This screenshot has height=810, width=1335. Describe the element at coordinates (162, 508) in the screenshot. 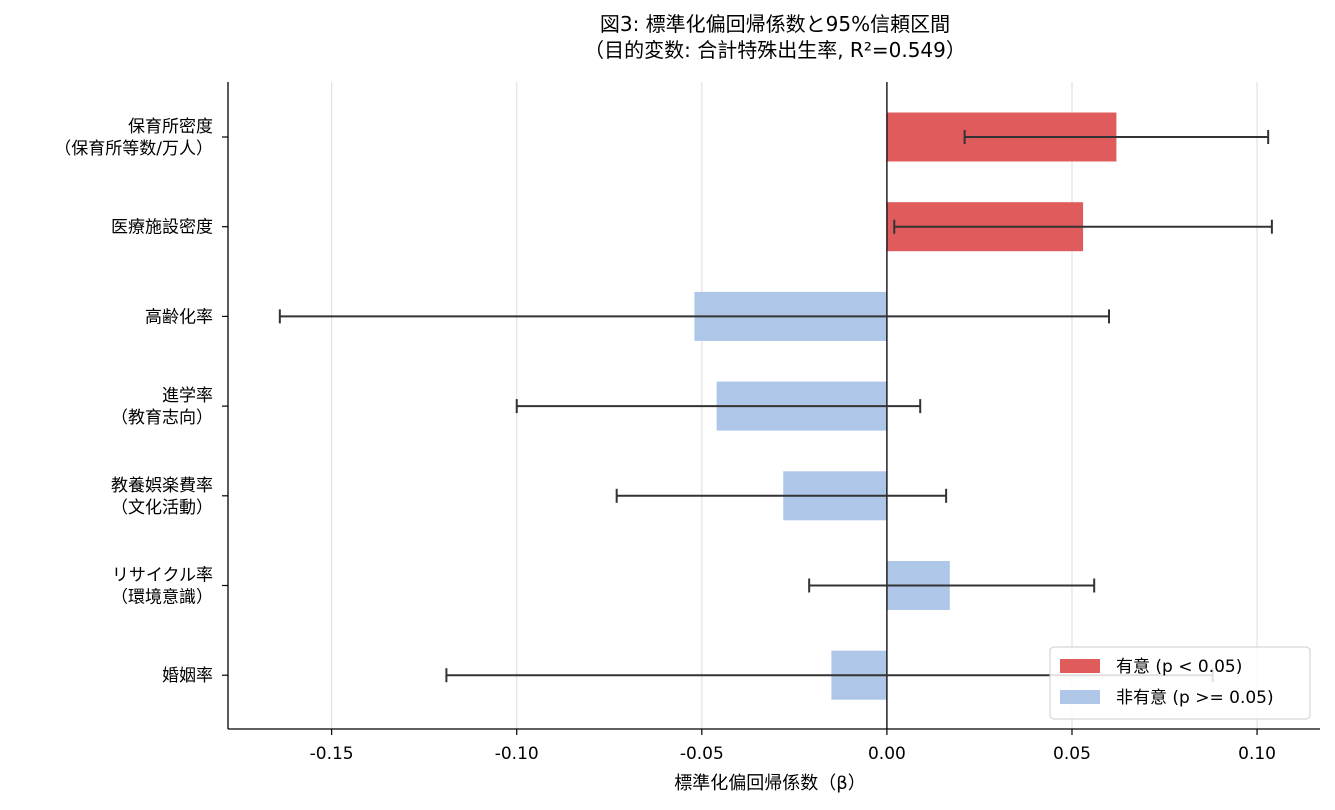

I see `y-tick-label: （文化活動）` at that location.